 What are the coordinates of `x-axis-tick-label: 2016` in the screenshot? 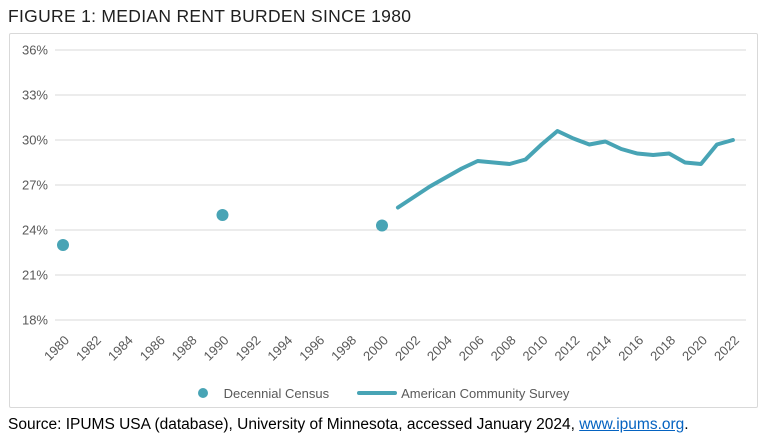 It's located at (630, 348).